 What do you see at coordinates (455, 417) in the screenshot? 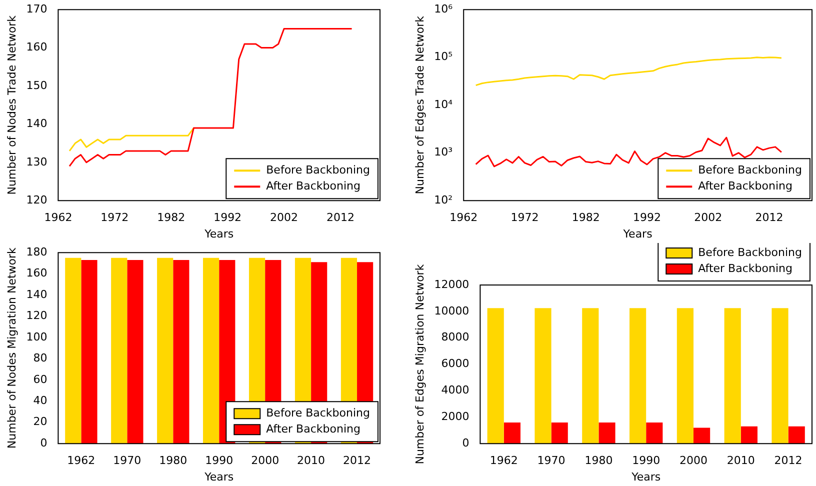
I see `y-tick-label: 2000` at bounding box center [455, 417].